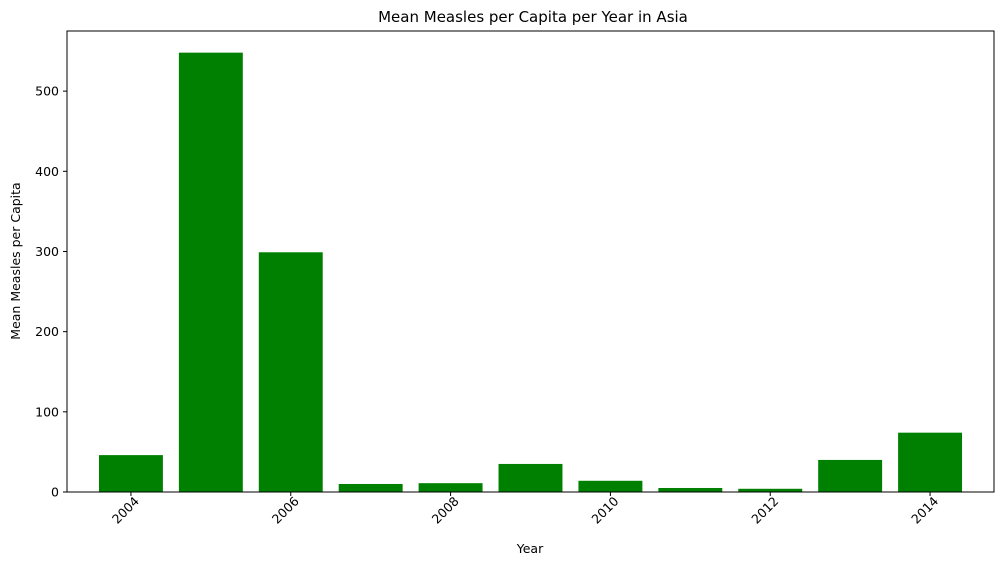 The height and width of the screenshot is (566, 1005). What do you see at coordinates (530, 548) in the screenshot?
I see `x-axis-label: Year` at bounding box center [530, 548].